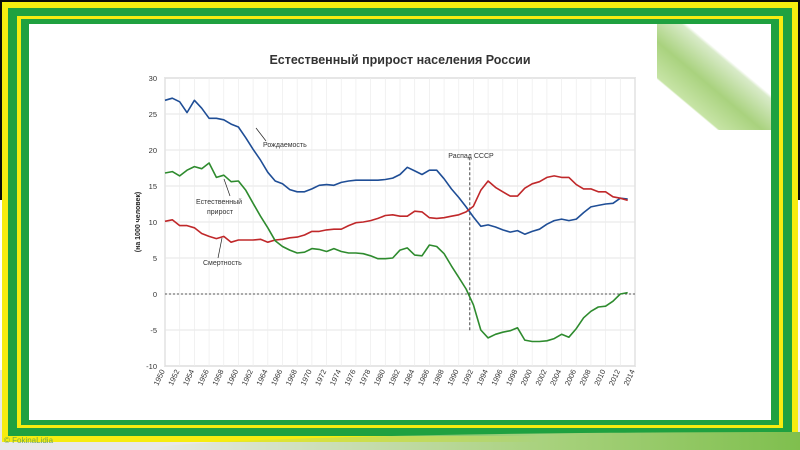  What do you see at coordinates (173, 377) in the screenshot?
I see `x-tick-label: 1952` at bounding box center [173, 377].